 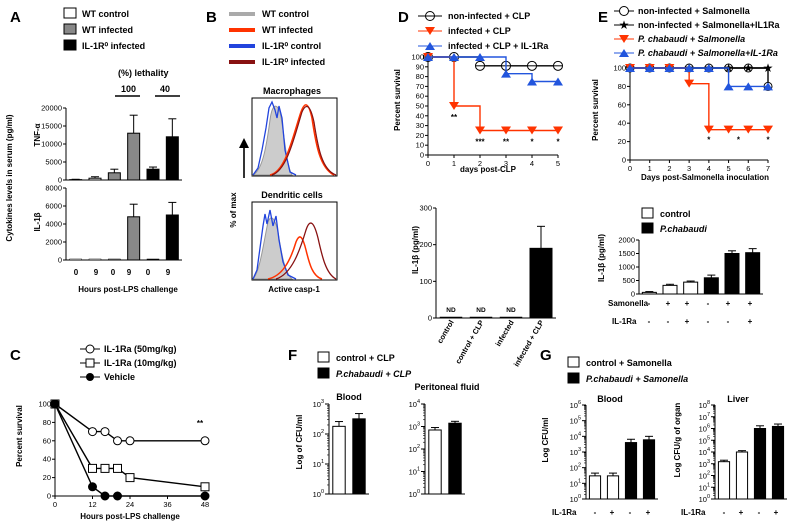 I want to click on D-survival-ytick-0: 0, so click(x=422, y=155).